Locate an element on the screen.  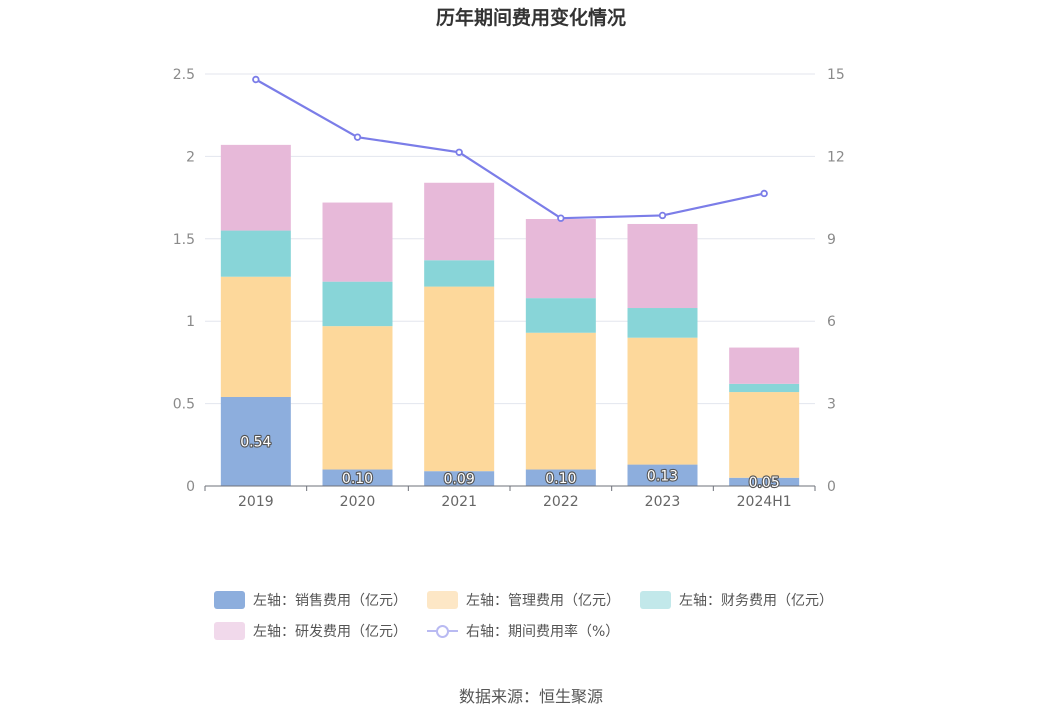
x-tick-label: 2021 is located at coordinates (459, 502).